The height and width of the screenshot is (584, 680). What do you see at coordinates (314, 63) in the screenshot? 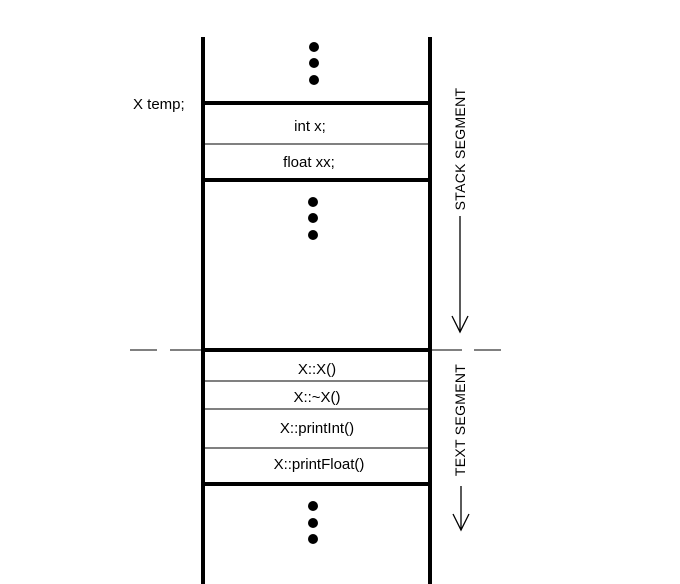
I see `ellipsis-top` at bounding box center [314, 63].